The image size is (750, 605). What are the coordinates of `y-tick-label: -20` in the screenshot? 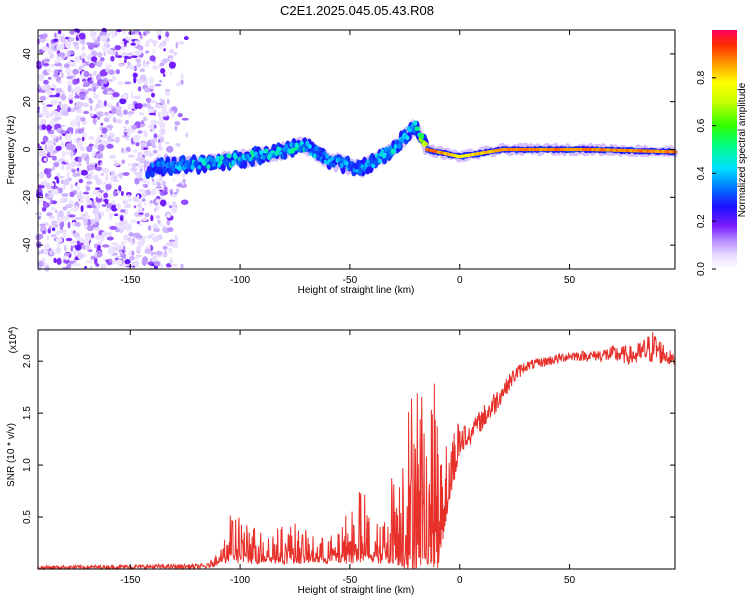 It's located at (27, 197).